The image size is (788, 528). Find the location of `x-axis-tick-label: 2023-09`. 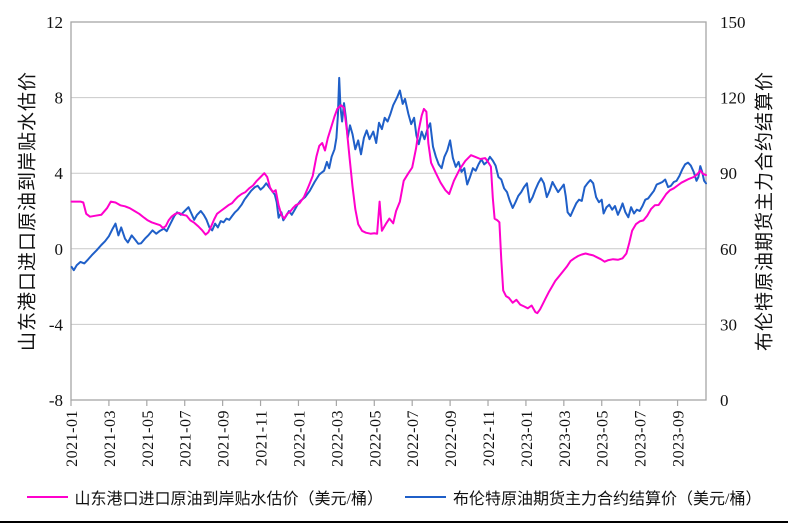

x-axis-tick-label: 2023-09 is located at coordinates (679, 438).